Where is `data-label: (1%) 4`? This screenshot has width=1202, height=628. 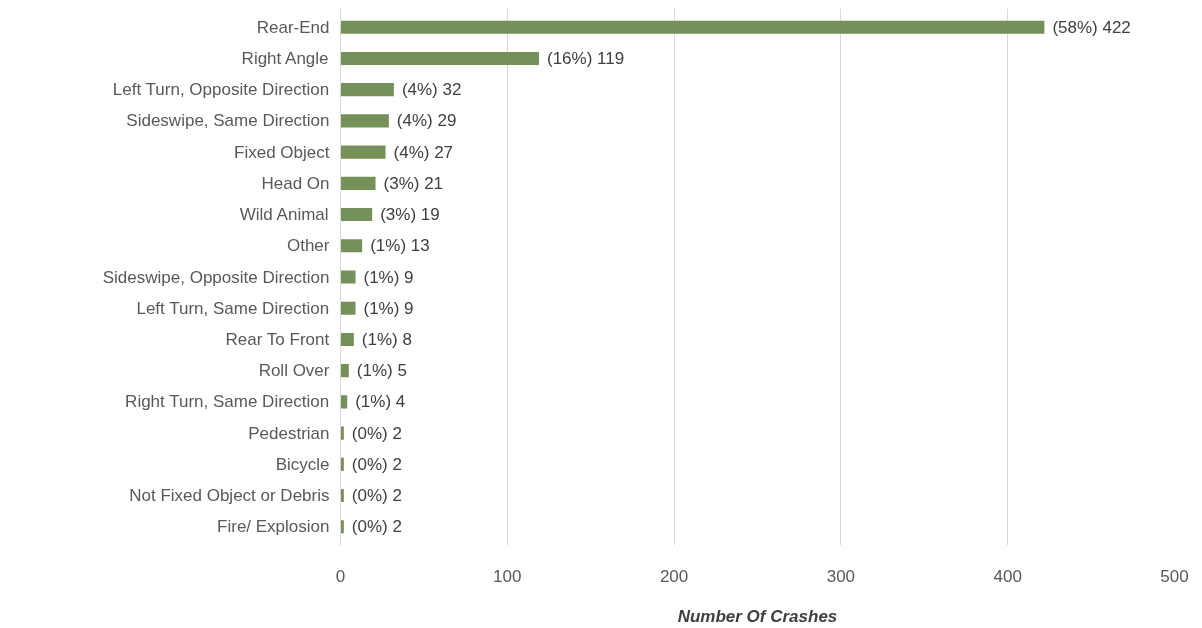 data-label: (1%) 4 is located at coordinates (380, 402).